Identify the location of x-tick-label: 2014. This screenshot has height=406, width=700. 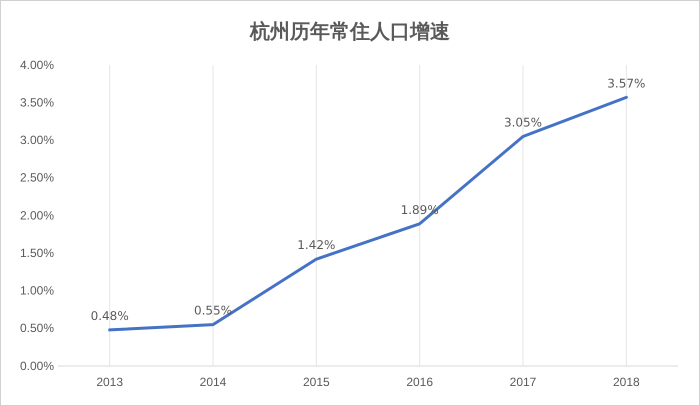
(213, 381).